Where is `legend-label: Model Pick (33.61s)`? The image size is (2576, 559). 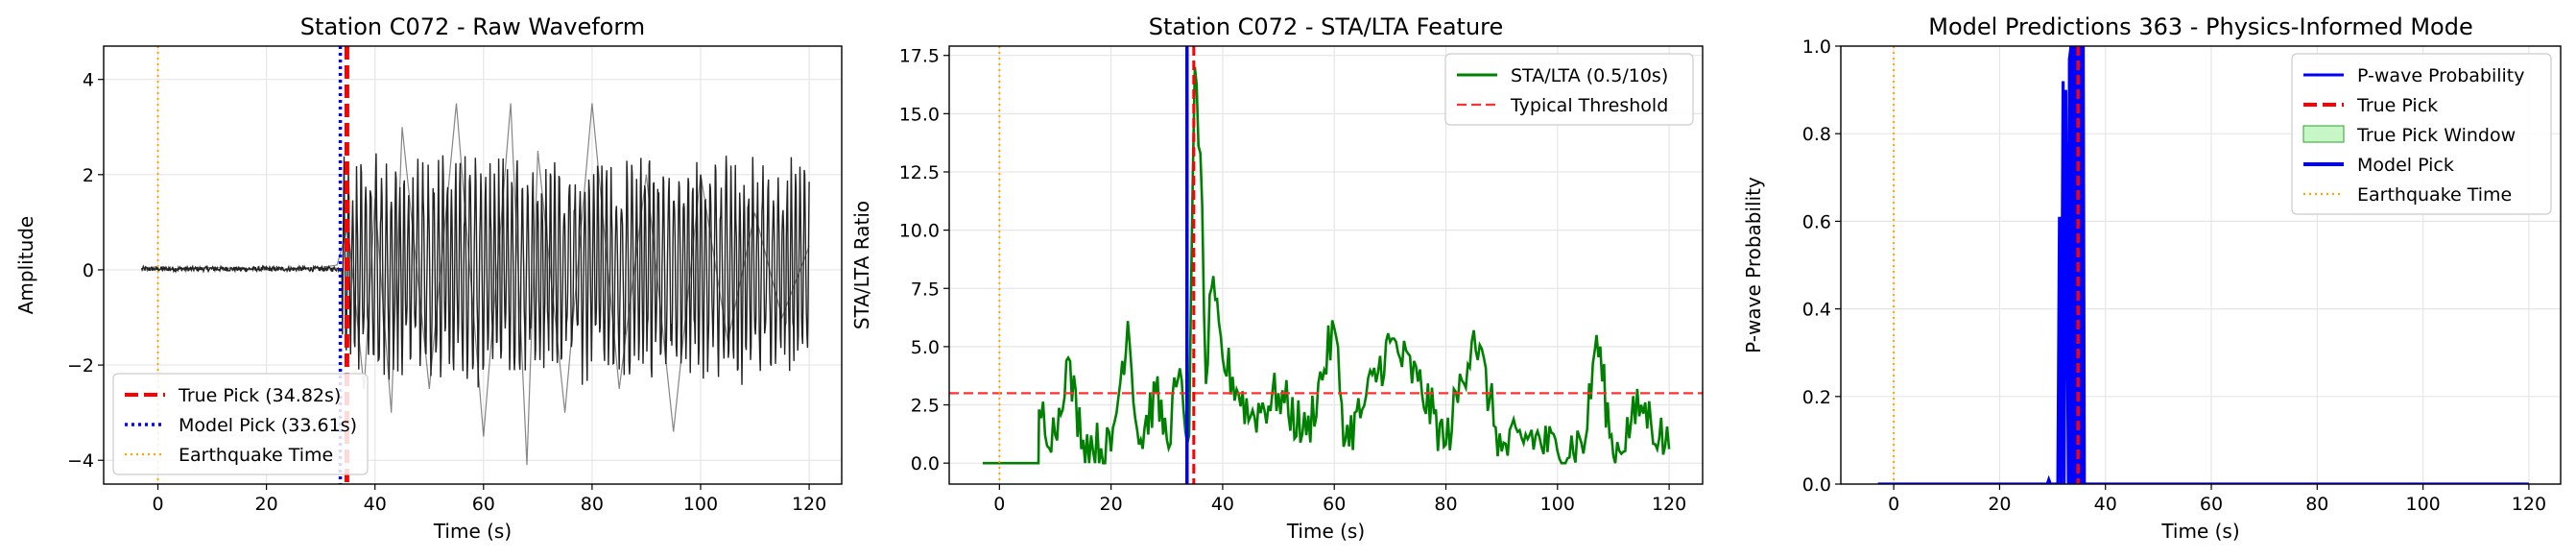 legend-label: Model Pick (33.61s) is located at coordinates (268, 425).